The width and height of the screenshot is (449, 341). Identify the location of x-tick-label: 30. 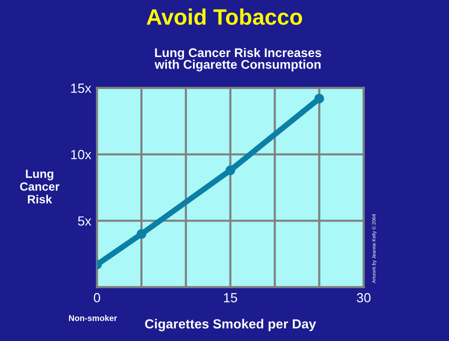
(363, 297).